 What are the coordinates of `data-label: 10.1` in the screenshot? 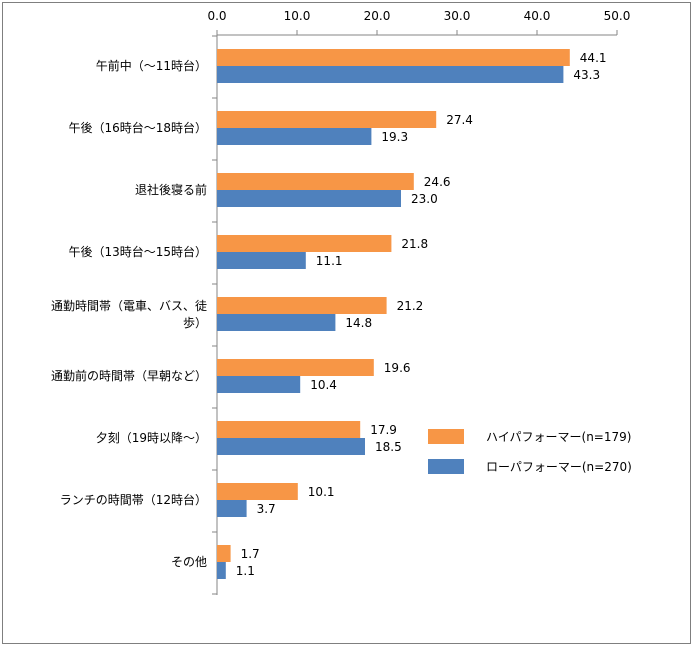 It's located at (321, 492).